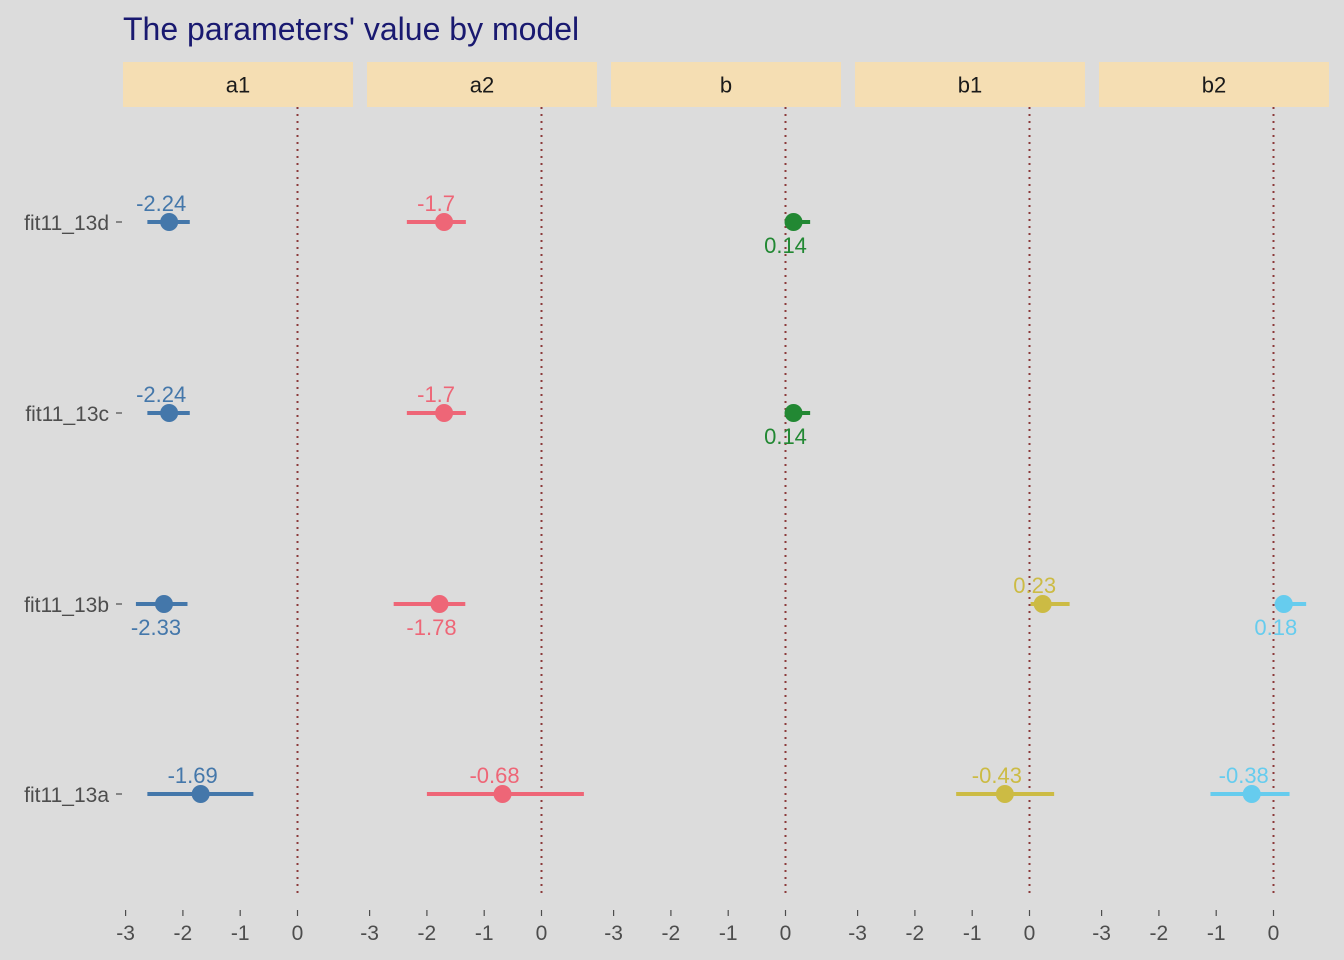  What do you see at coordinates (431, 627) in the screenshot?
I see `value-label-fit11_13b-a2: -1.78` at bounding box center [431, 627].